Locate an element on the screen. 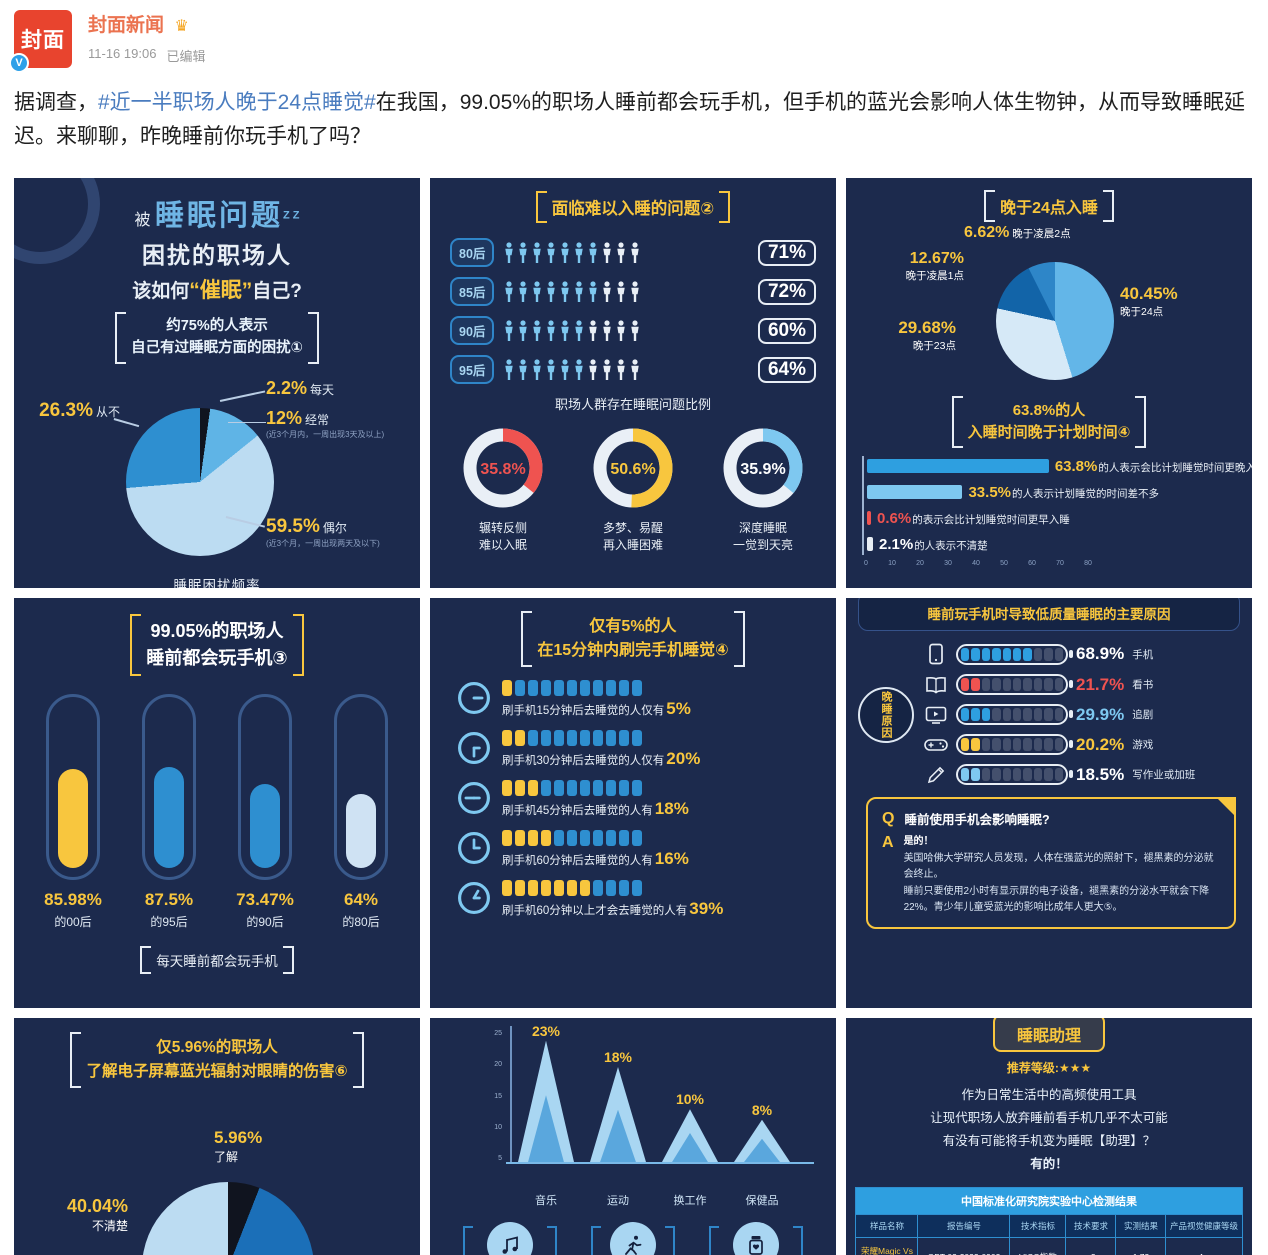  panel4-title: 99.05%的职场人 睡前都会玩手机③ is located at coordinates (217, 645).